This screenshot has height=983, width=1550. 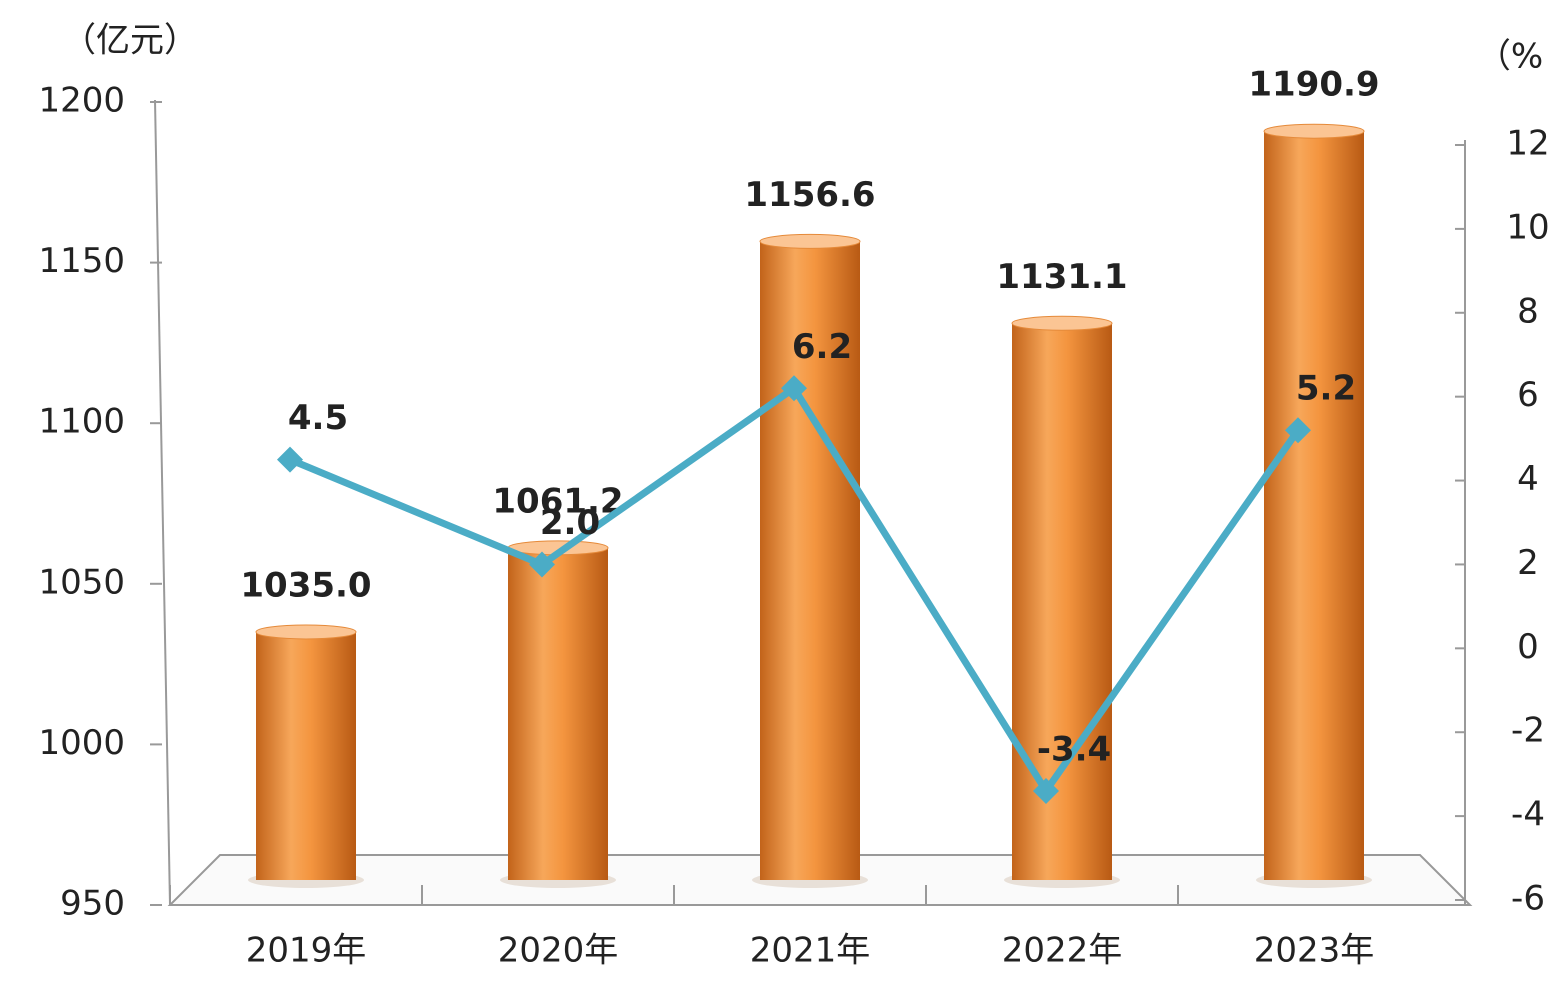 What do you see at coordinates (810, 951) in the screenshot?
I see `x-tick-label: 2021年` at bounding box center [810, 951].